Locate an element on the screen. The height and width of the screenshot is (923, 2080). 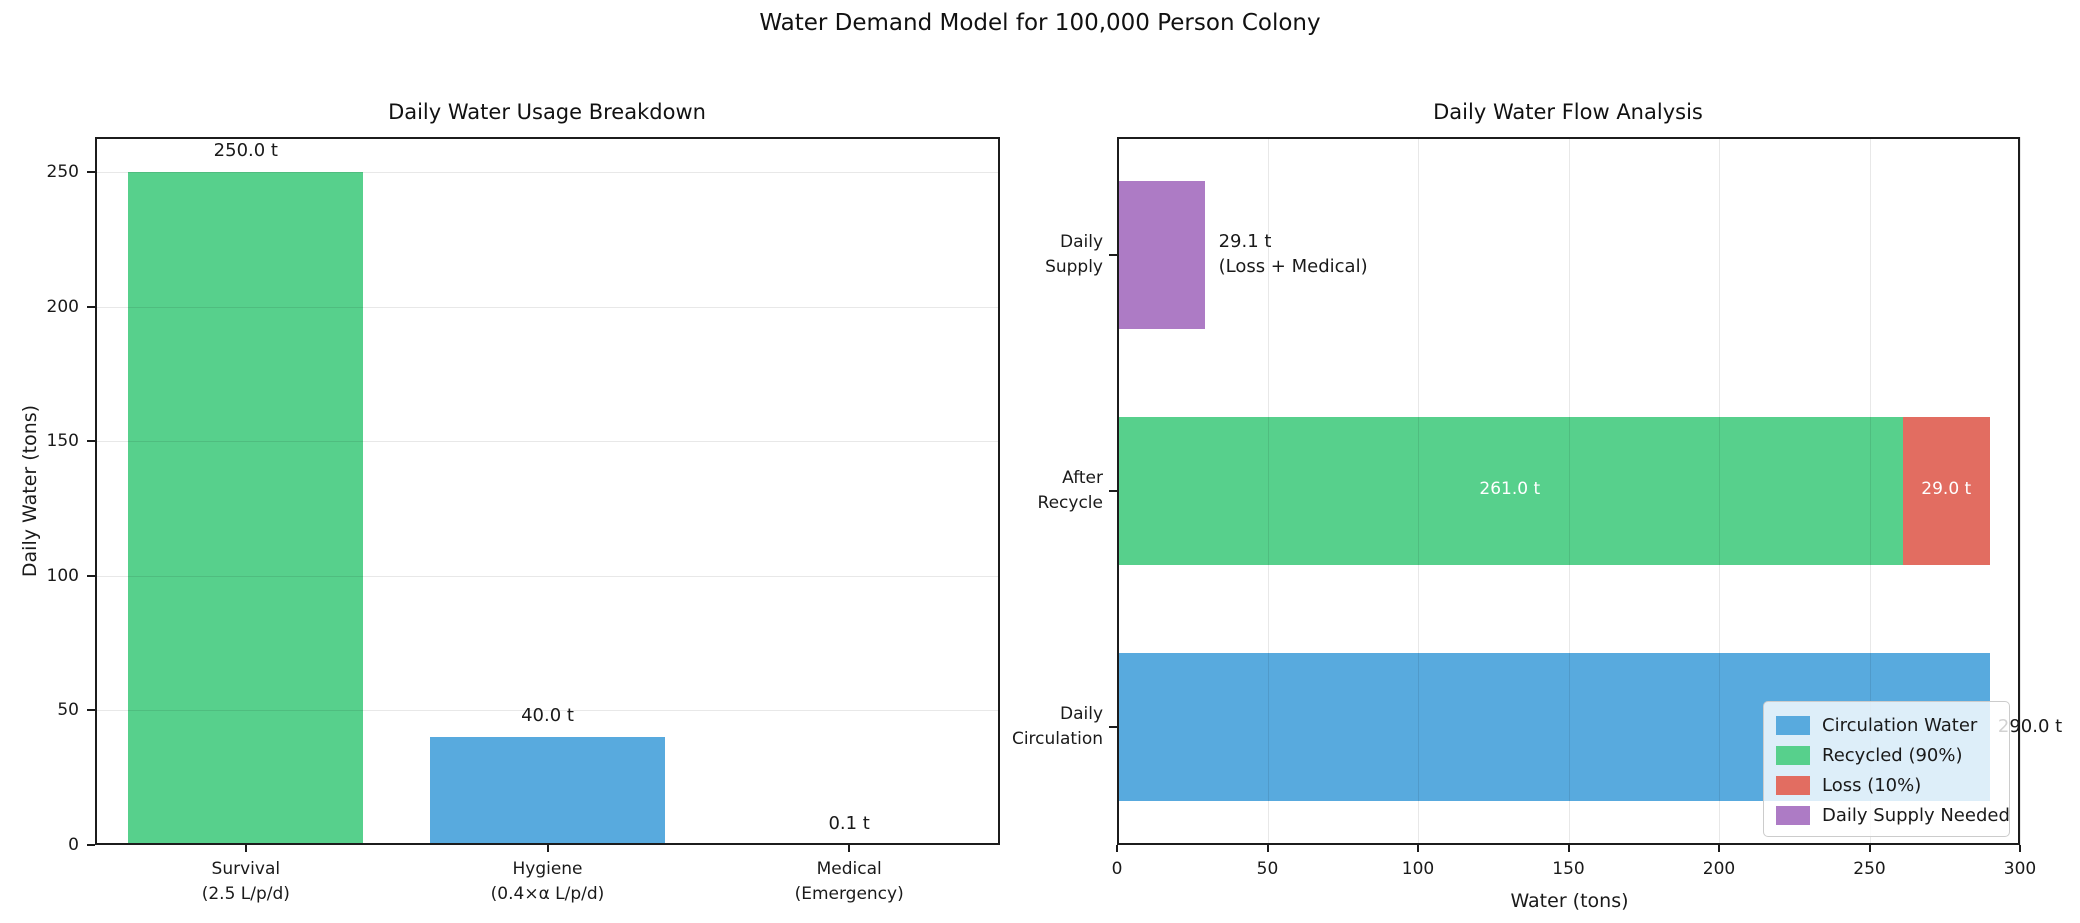
y-category-line: Recycle is located at coordinates (1070, 503).